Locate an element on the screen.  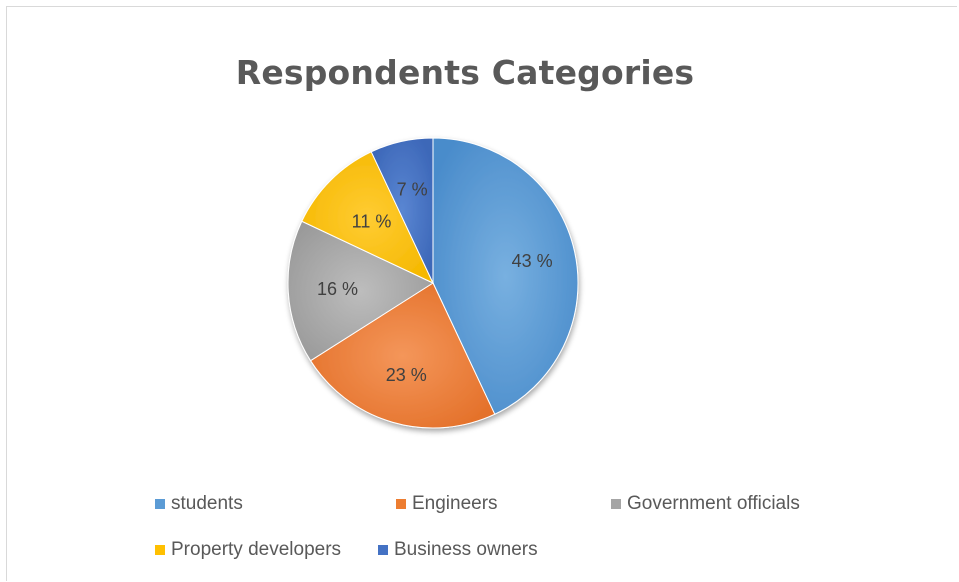
legend-item-property-developers: Property developers is located at coordinates (248, 550).